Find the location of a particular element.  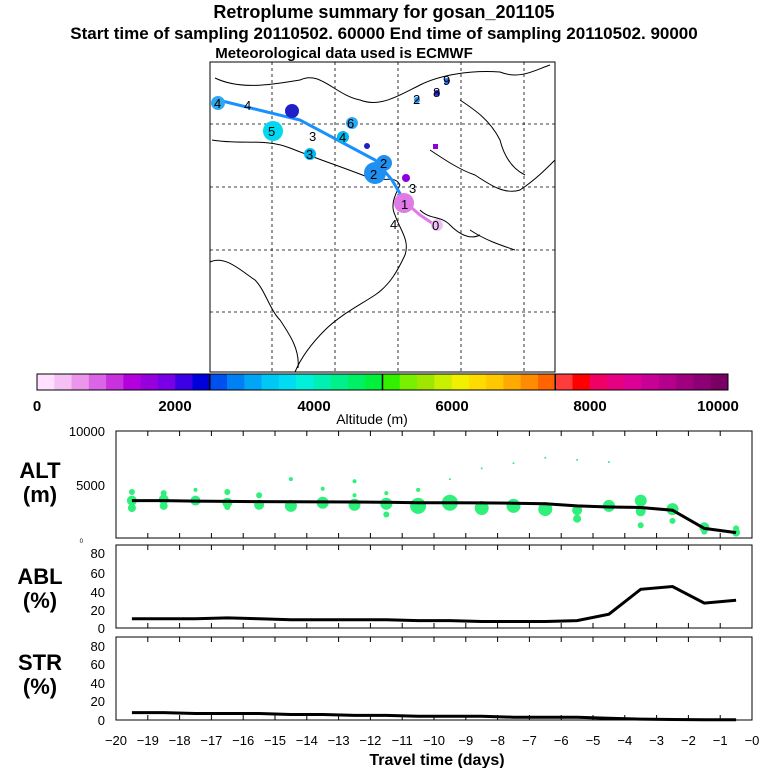

panel-abl: ABL (%) 80 60 40 20 0 is located at coordinates (385, 590).